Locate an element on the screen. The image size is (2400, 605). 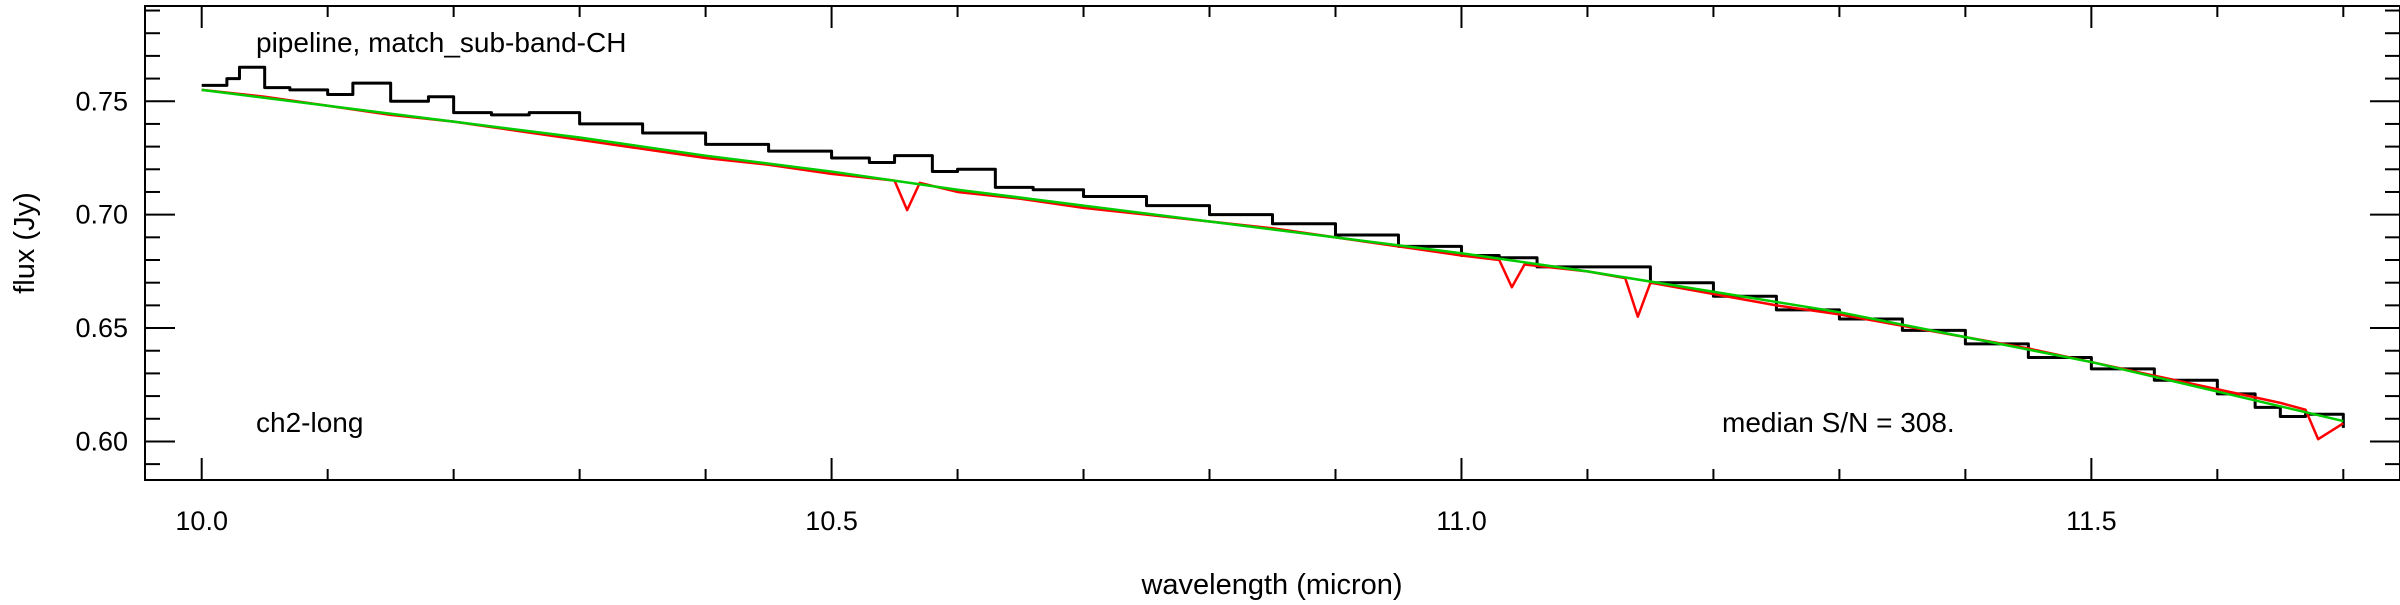
annotation-pipeline: pipeline, match_sub-band-CH is located at coordinates (441, 42).